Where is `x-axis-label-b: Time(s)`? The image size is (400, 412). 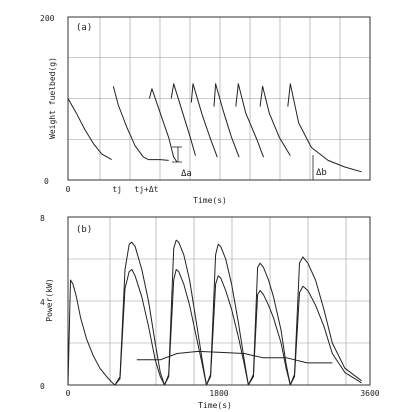
x-axis-label-b: Time(s) is located at coordinates (215, 405).